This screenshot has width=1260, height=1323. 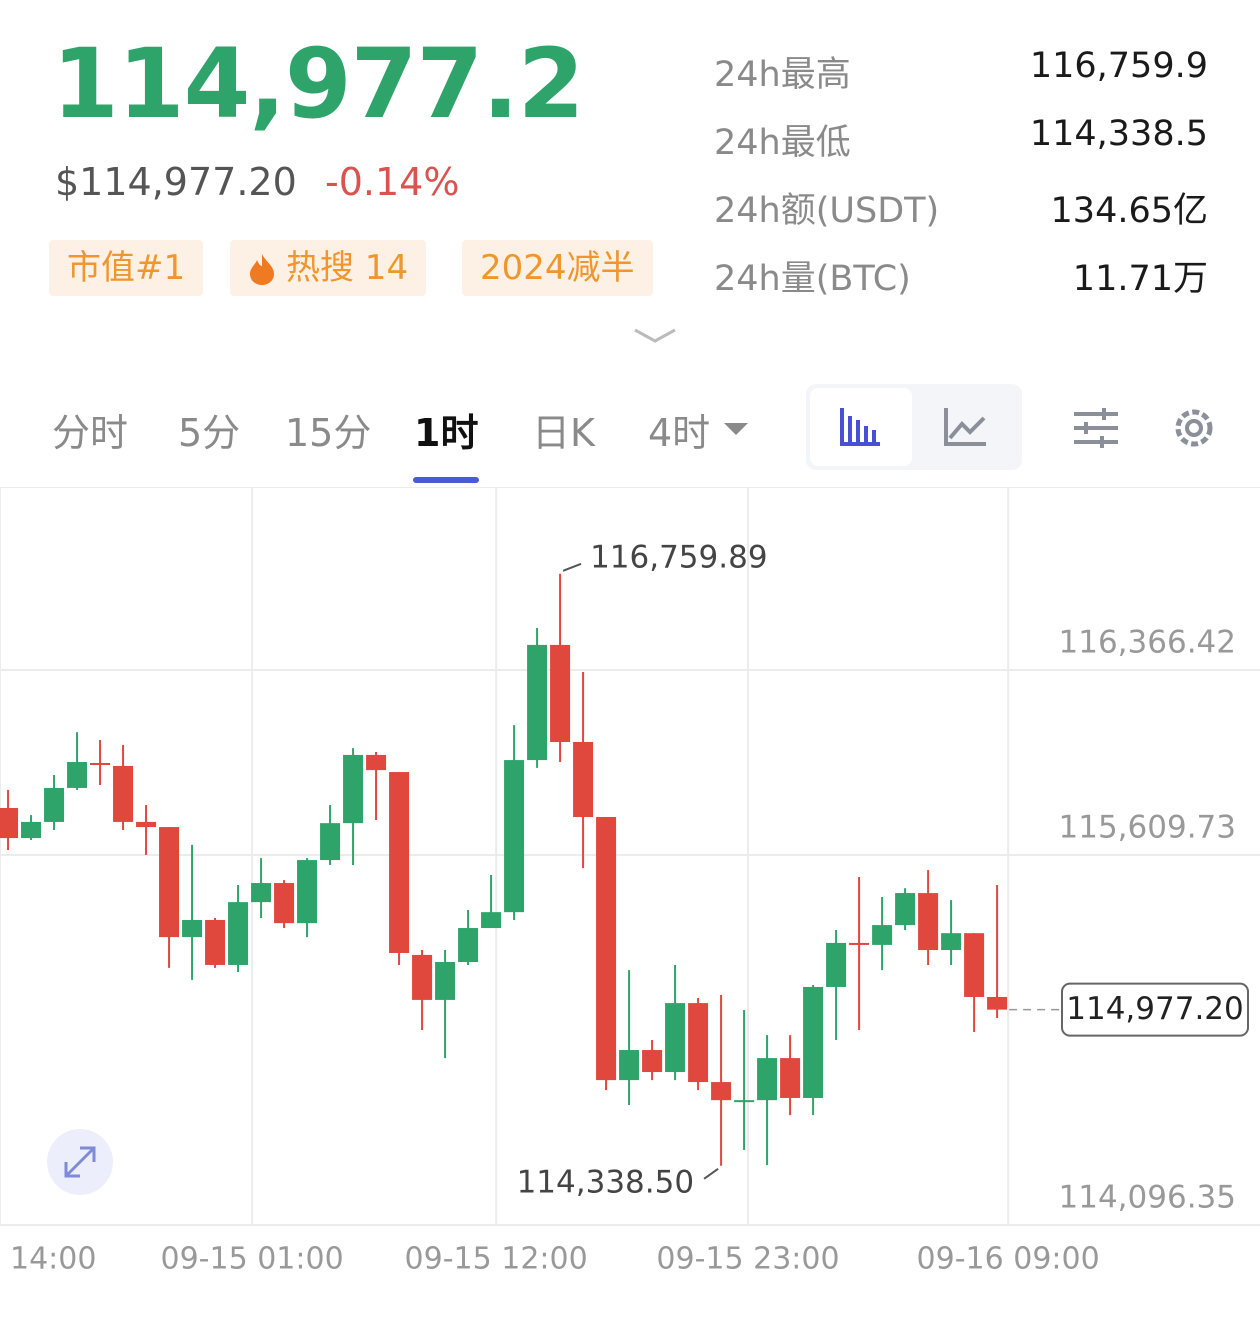 What do you see at coordinates (126, 268) in the screenshot?
I see `tag: 市值#1` at bounding box center [126, 268].